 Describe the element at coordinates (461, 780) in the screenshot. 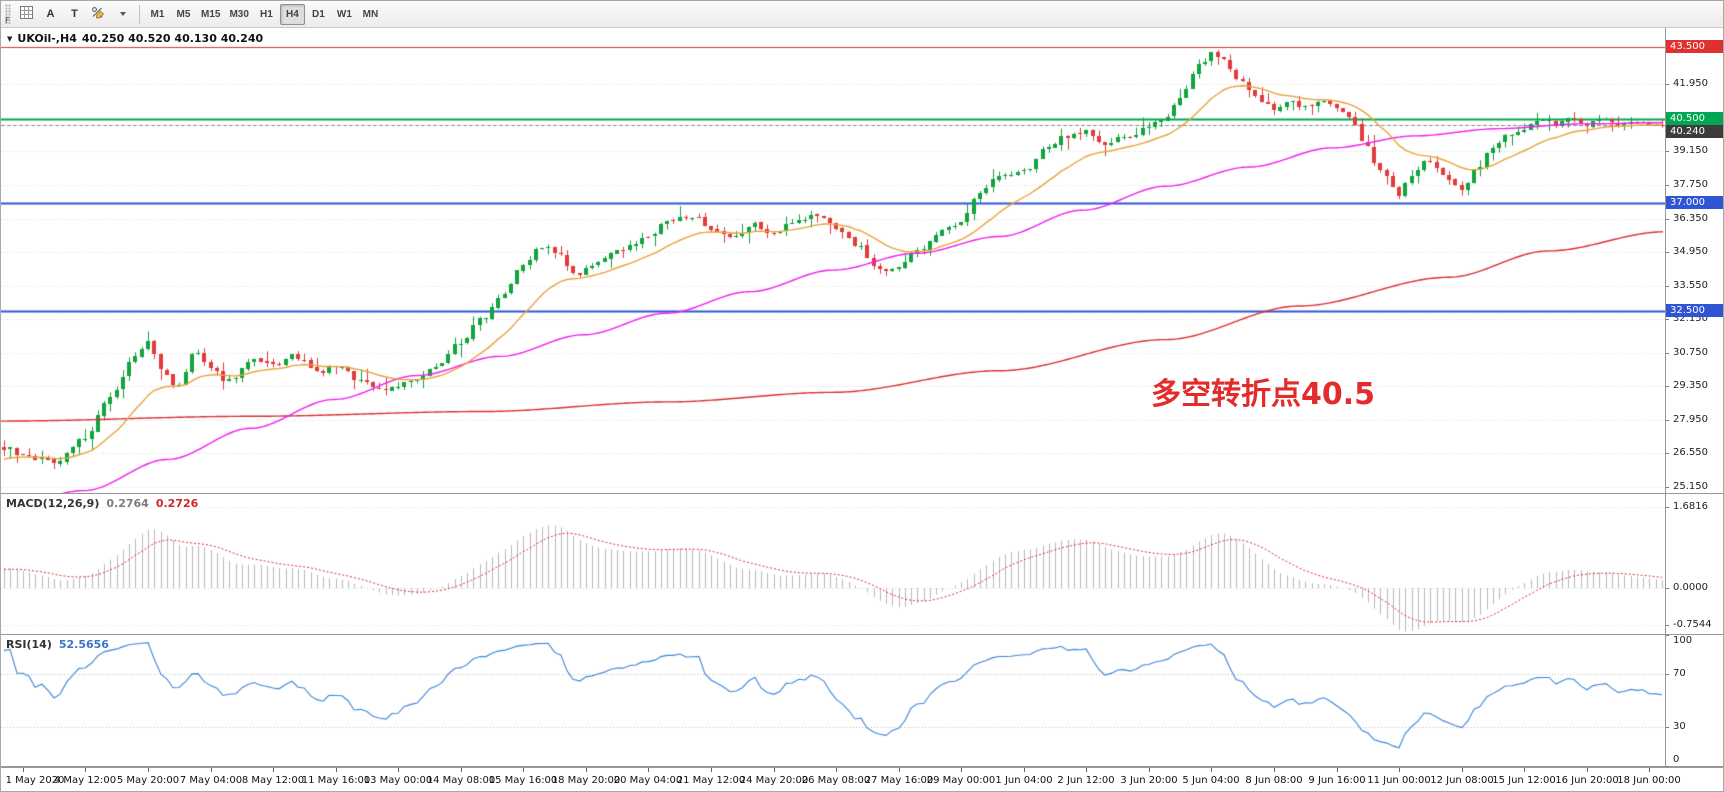

I see `time-label: 14 May 08:00` at that location.